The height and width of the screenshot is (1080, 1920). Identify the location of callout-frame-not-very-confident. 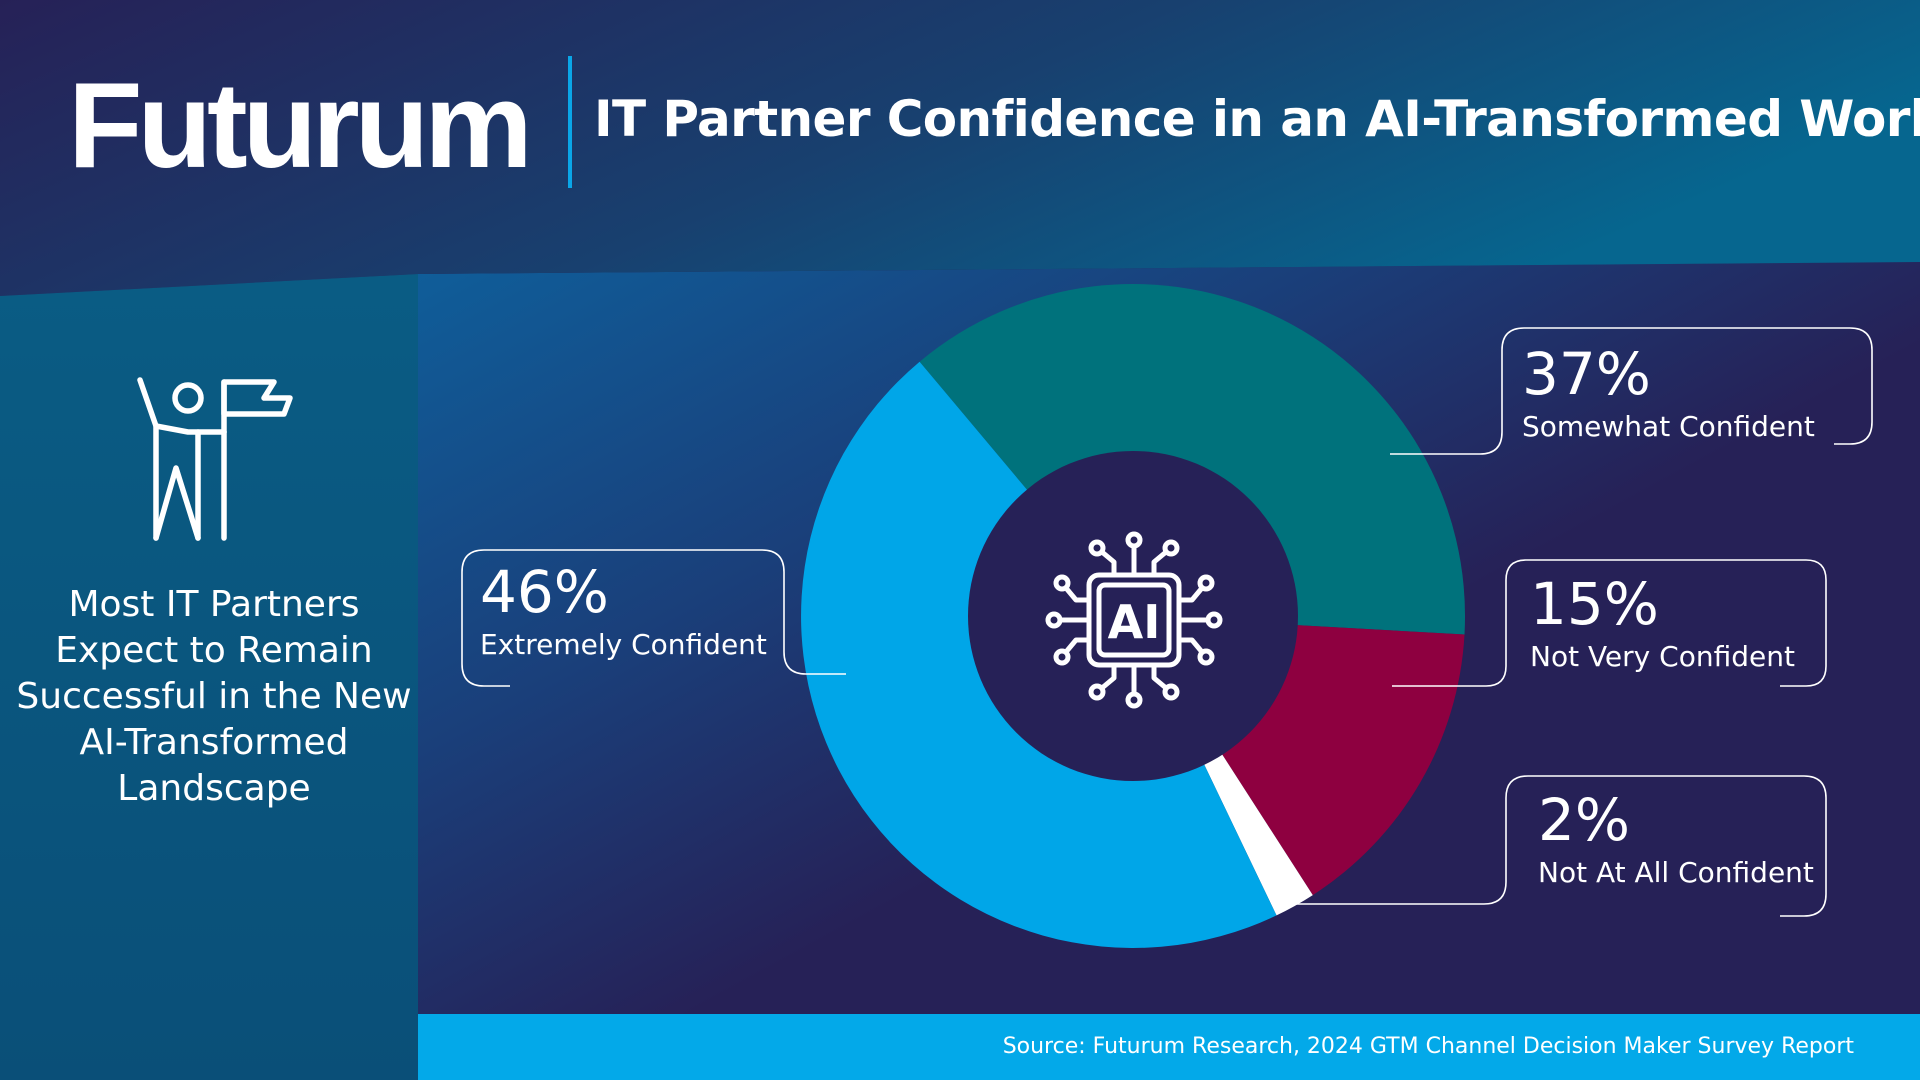
(1609, 623).